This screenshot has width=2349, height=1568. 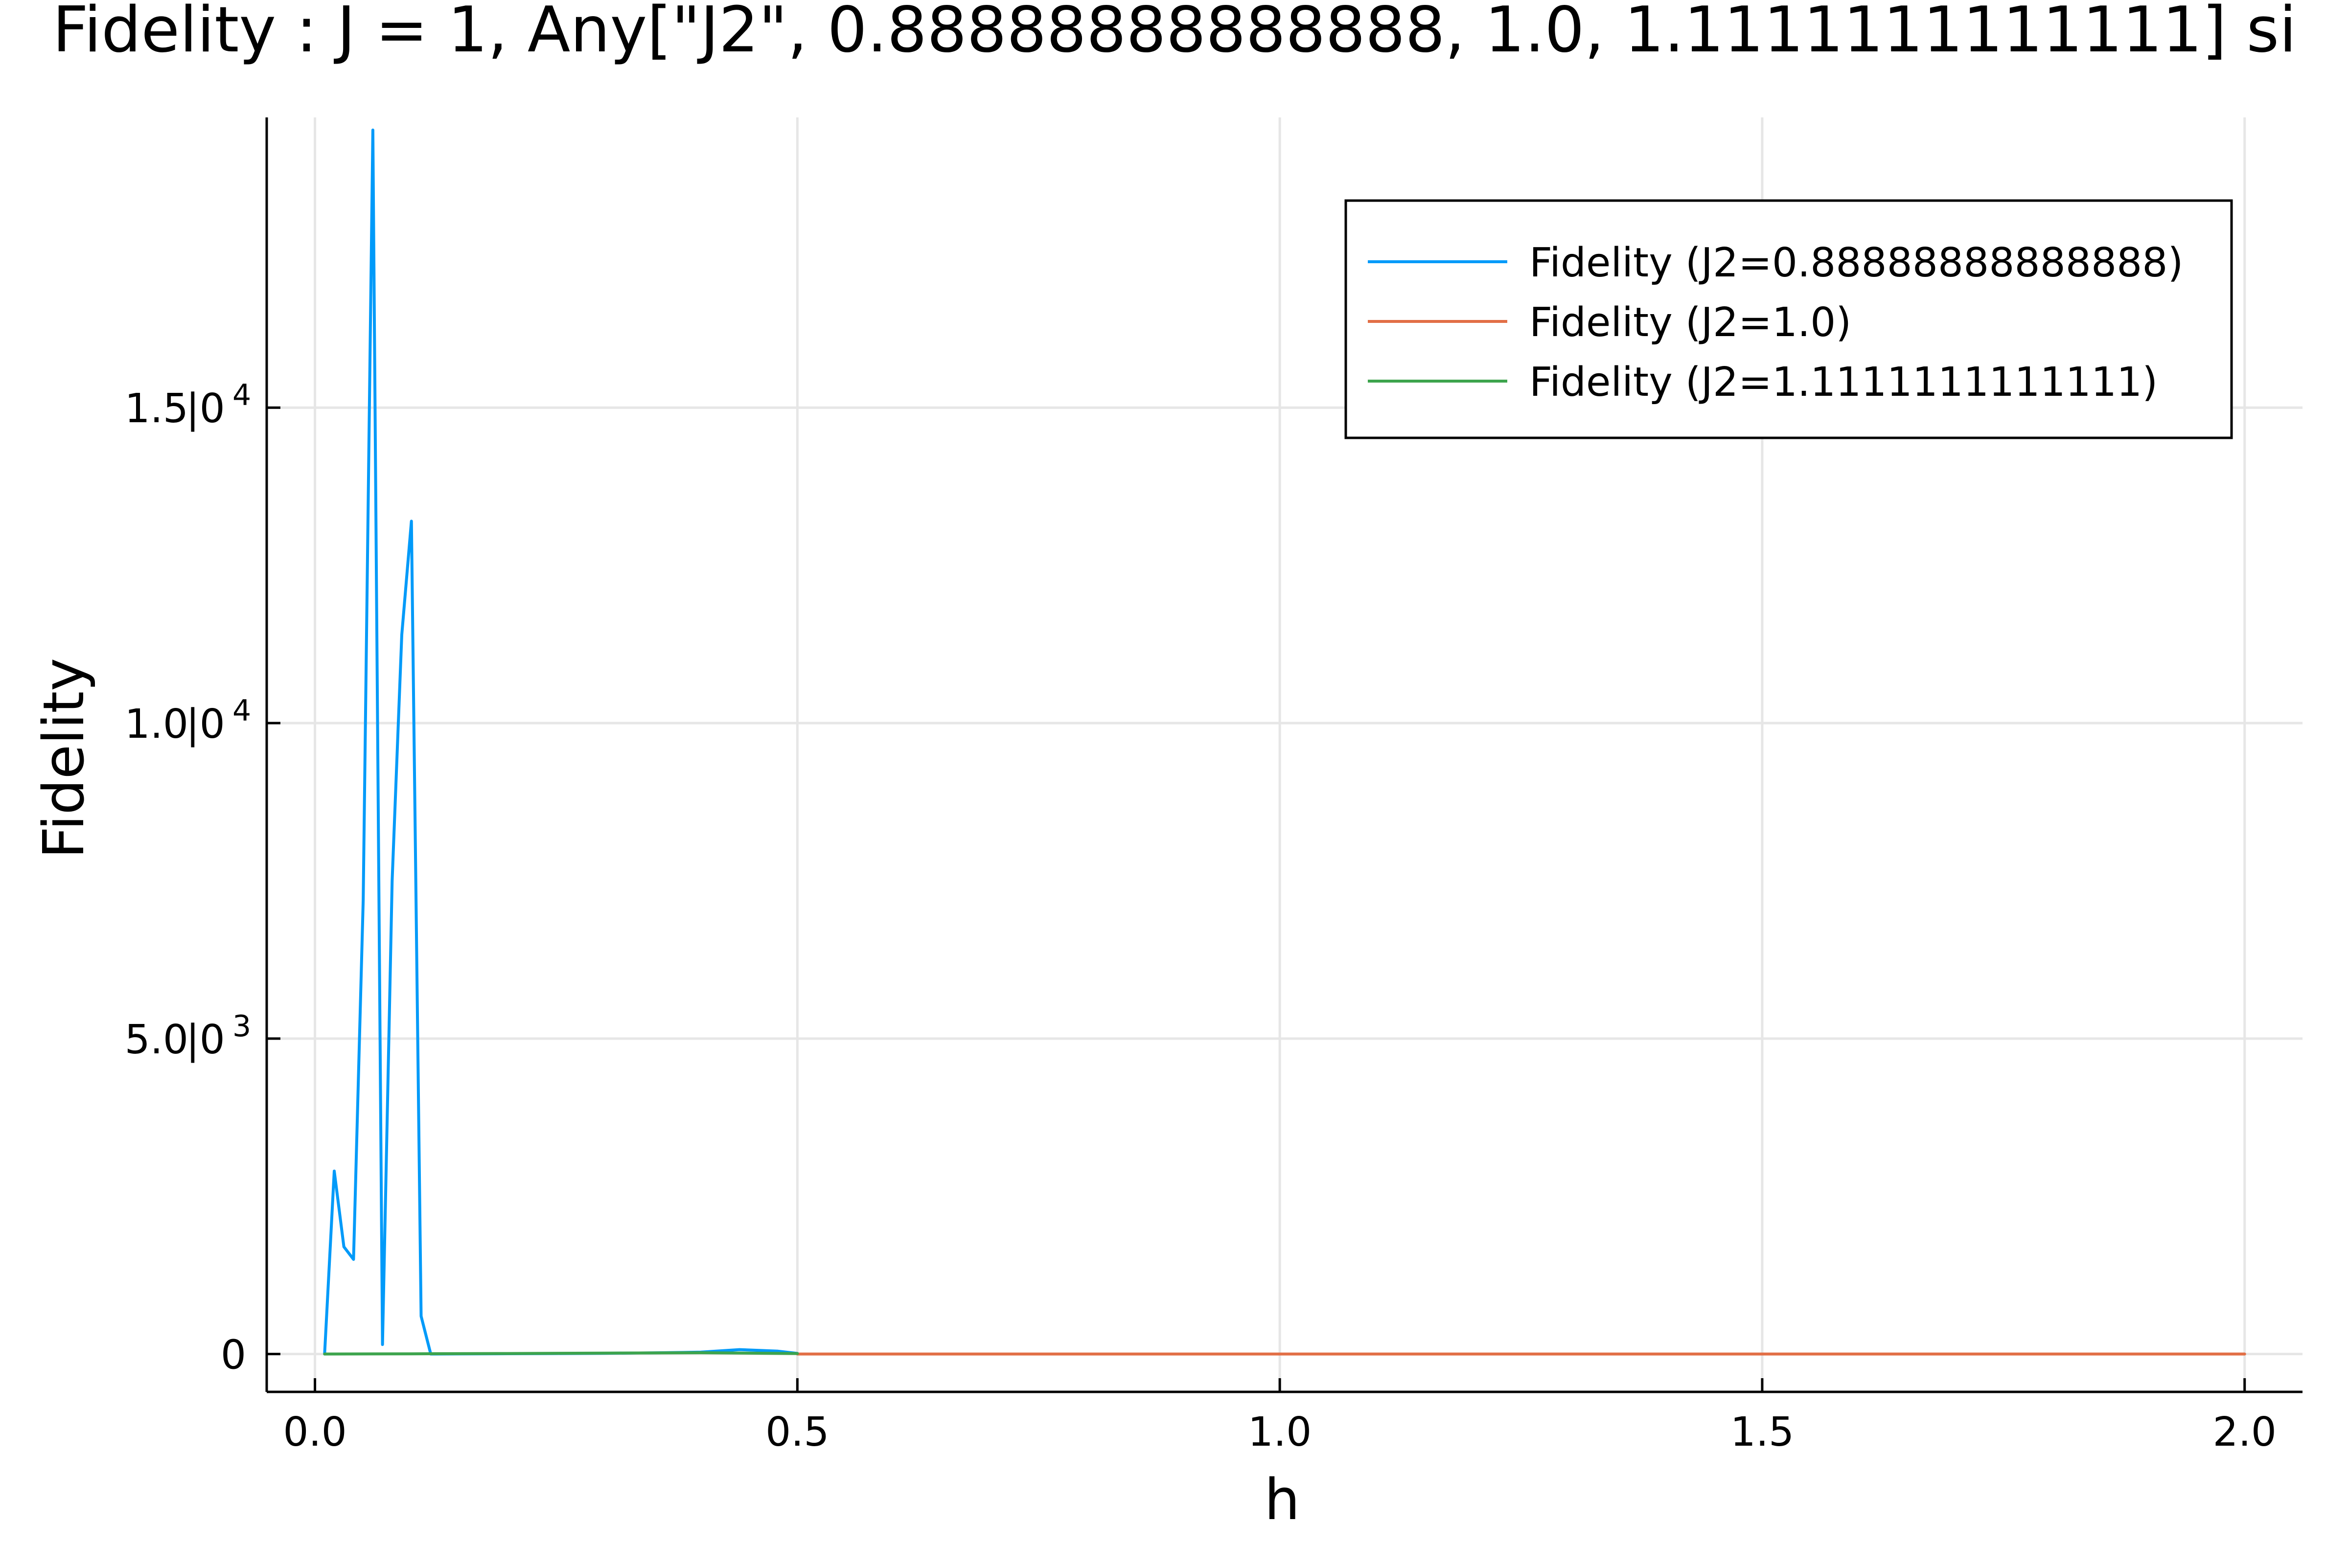 What do you see at coordinates (314, 1432) in the screenshot?
I see `x-tick-label-0: 0.0` at bounding box center [314, 1432].